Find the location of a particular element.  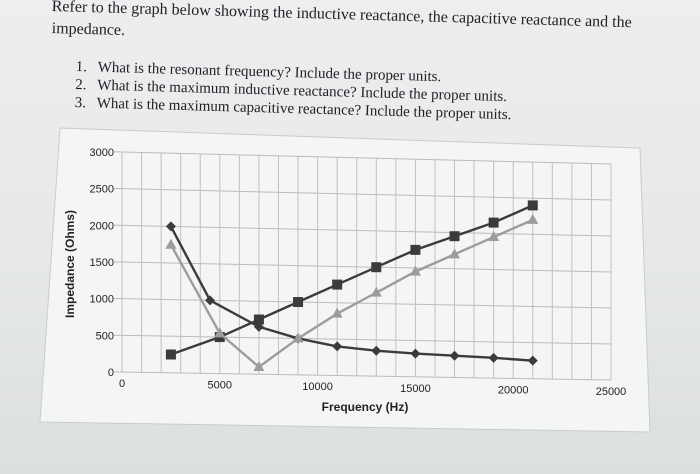

x-tick-label: 15000 is located at coordinates (415, 389).